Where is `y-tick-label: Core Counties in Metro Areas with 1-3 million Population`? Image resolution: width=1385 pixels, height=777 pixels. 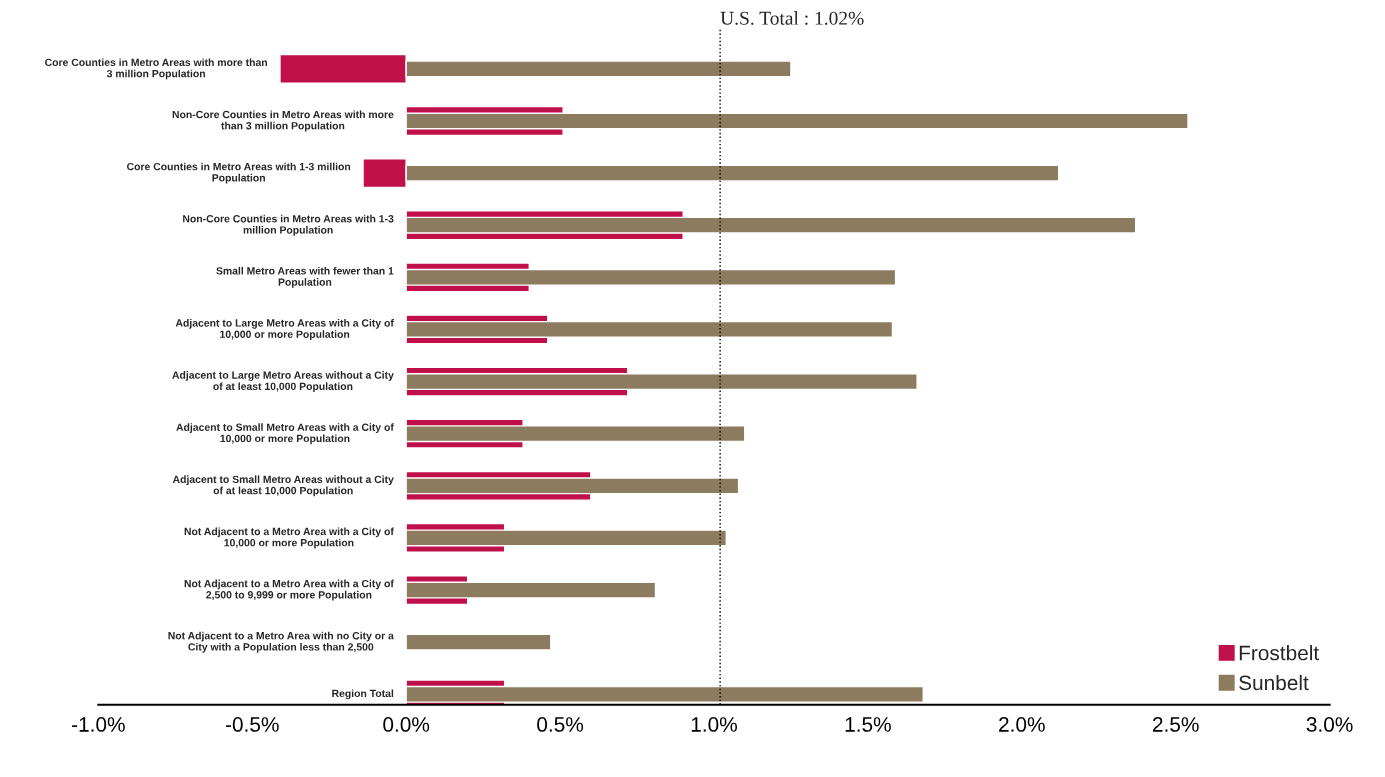 y-tick-label: Core Counties in Metro Areas with 1-3 million Population is located at coordinates (239, 173).